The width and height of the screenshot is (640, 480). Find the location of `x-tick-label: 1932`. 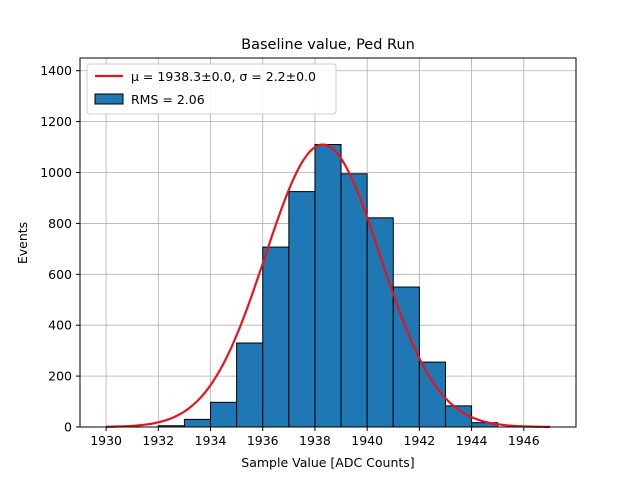

x-tick-label: 1932 is located at coordinates (158, 440).